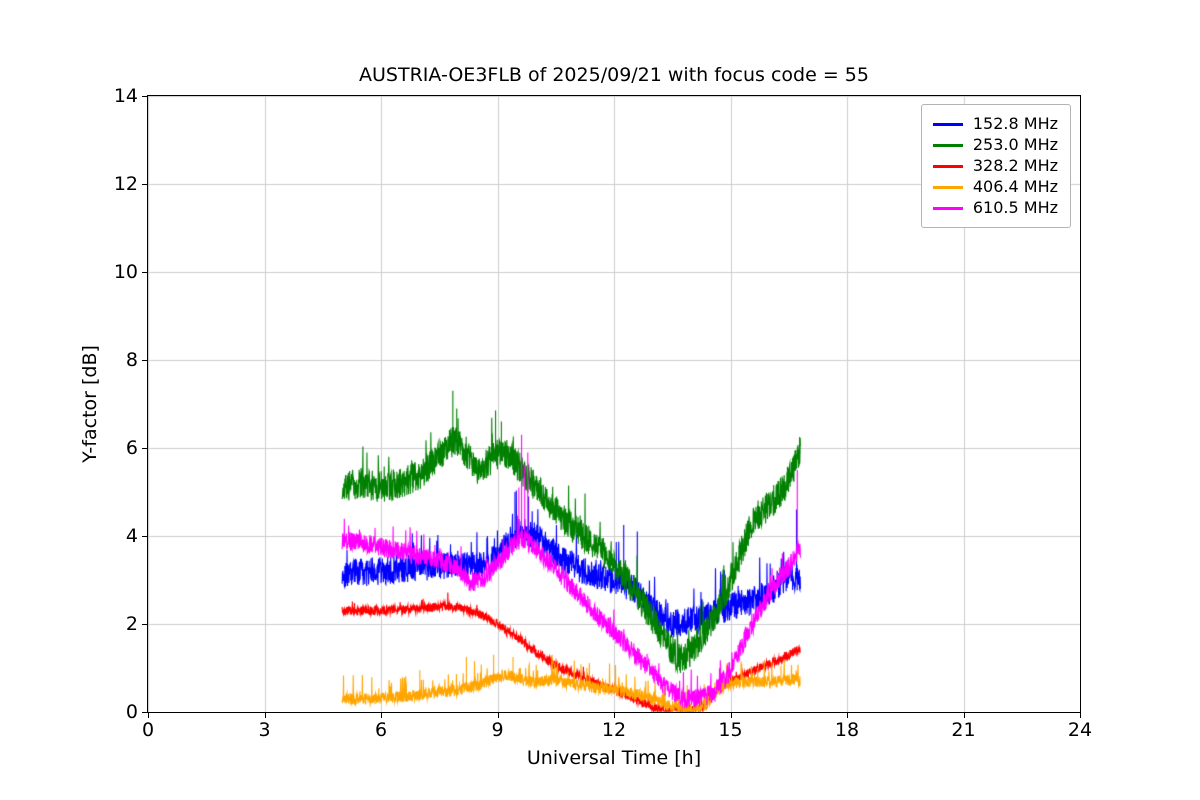  What do you see at coordinates (125, 96) in the screenshot?
I see `y-tick-label: 14` at bounding box center [125, 96].